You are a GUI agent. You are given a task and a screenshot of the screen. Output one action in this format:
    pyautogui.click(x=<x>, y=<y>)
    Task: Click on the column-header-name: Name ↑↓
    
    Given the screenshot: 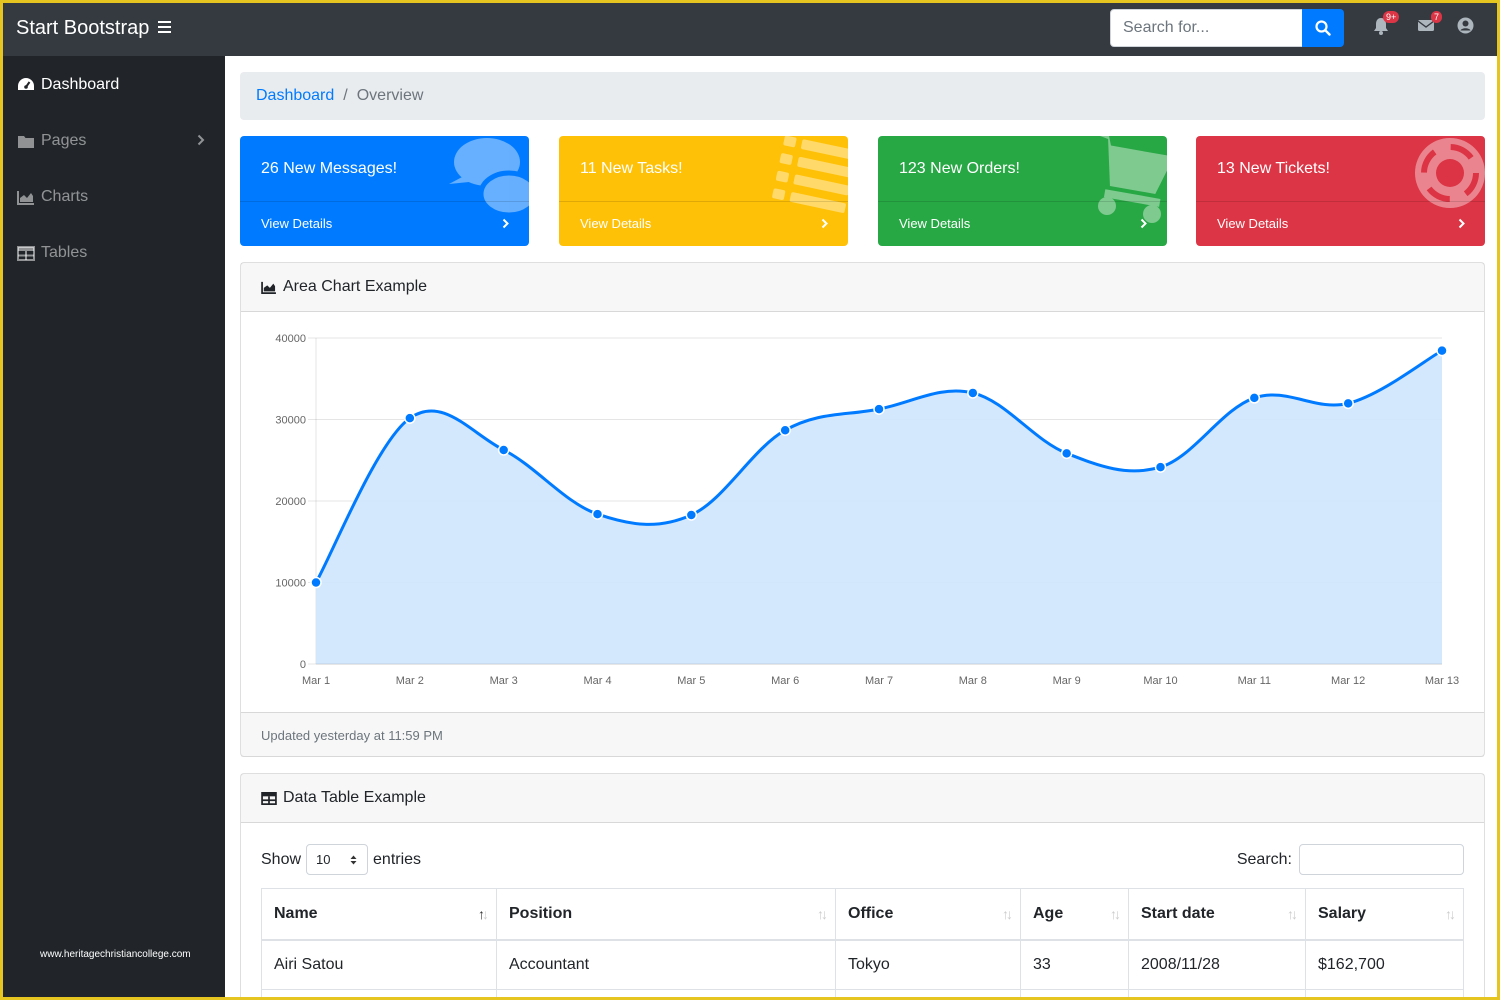 What is the action you would take?
    pyautogui.click(x=379, y=914)
    